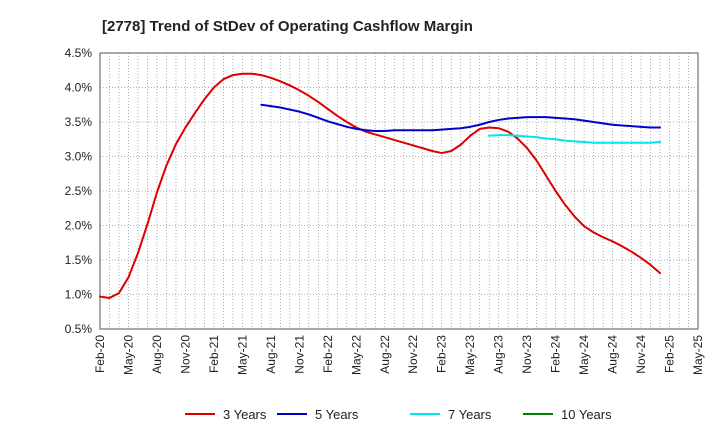 This screenshot has width=720, height=440. What do you see at coordinates (413, 354) in the screenshot?
I see `x-tick-label: Nov-22` at bounding box center [413, 354].